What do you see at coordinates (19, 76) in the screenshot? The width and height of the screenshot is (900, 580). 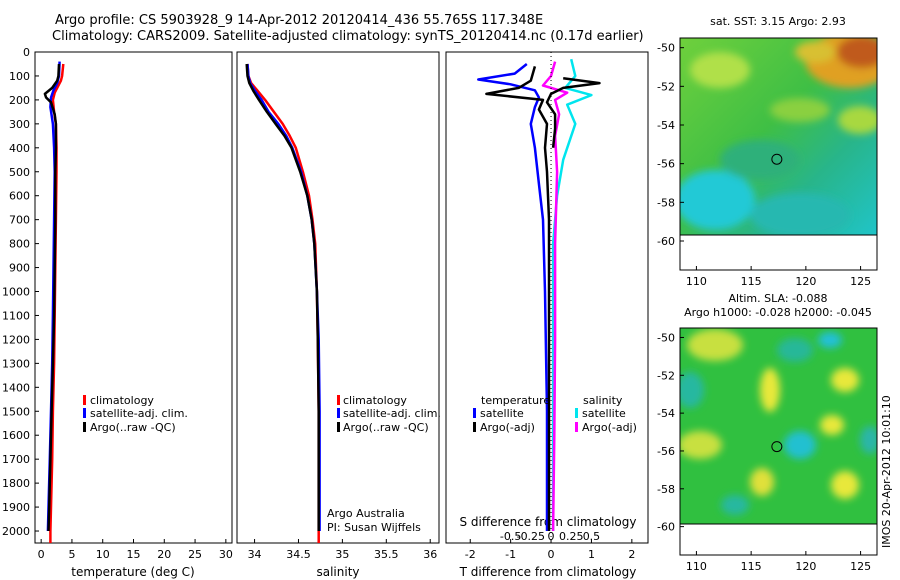 I see `depth-tick-label: 100` at bounding box center [19, 76].